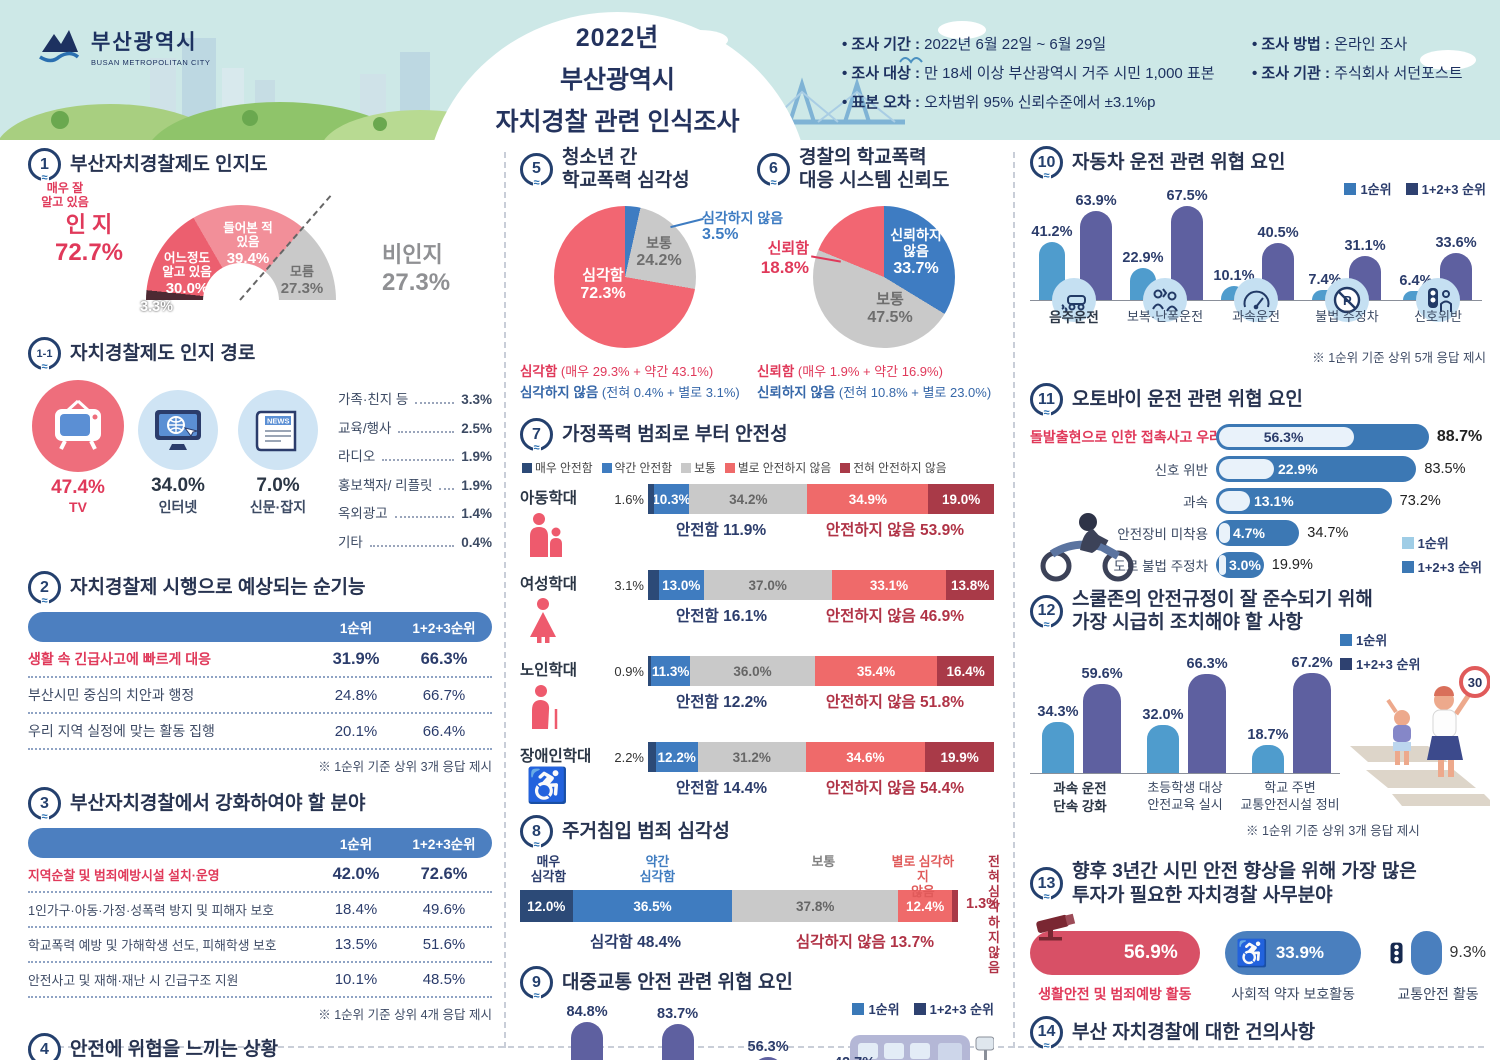 The height and width of the screenshot is (1060, 1500). Describe the element at coordinates (1185, 796) in the screenshot. I see `category-label: 초등학생 대상 안전교육 실시` at that location.